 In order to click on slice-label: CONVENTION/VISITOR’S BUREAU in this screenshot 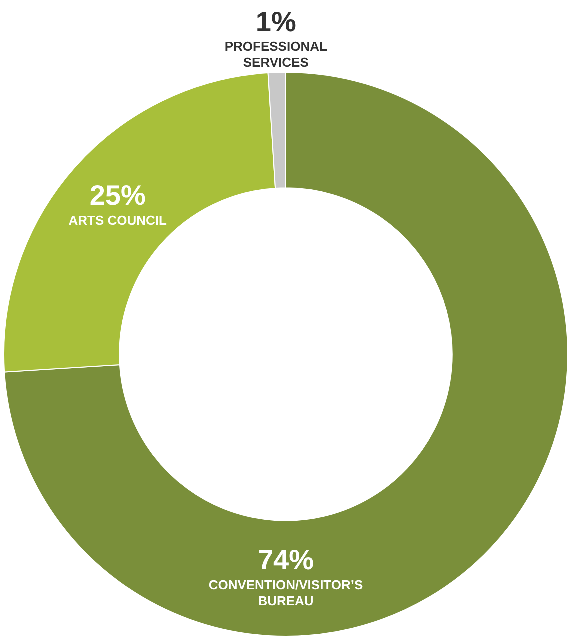, I will do `click(286, 592)`.